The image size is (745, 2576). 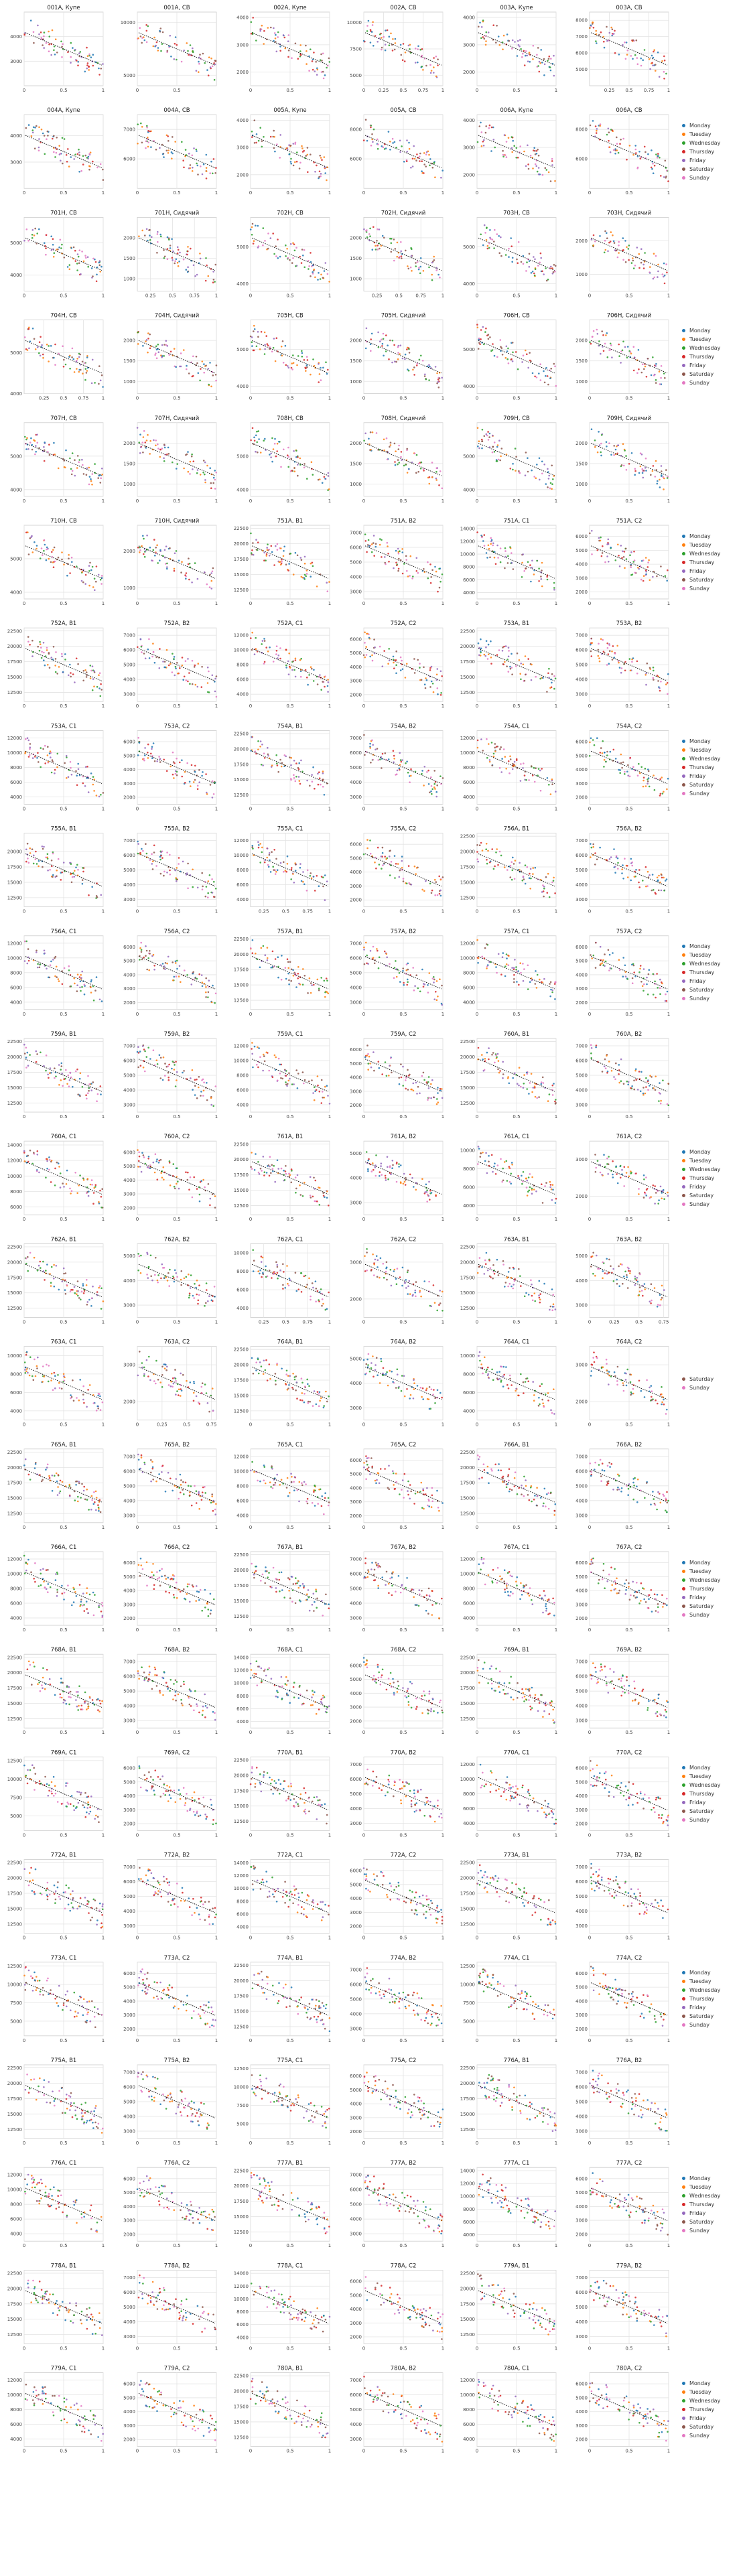 I want to click on y-tick-label: 6000, so click(x=582, y=855).